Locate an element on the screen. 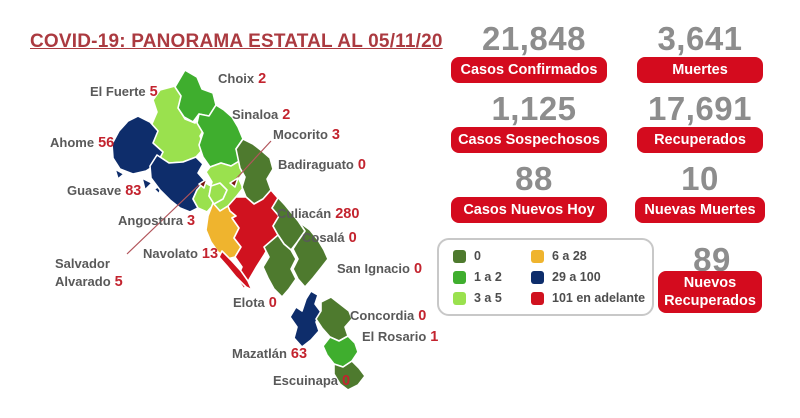  map-label-concordia: Concordia 0 is located at coordinates (388, 316).